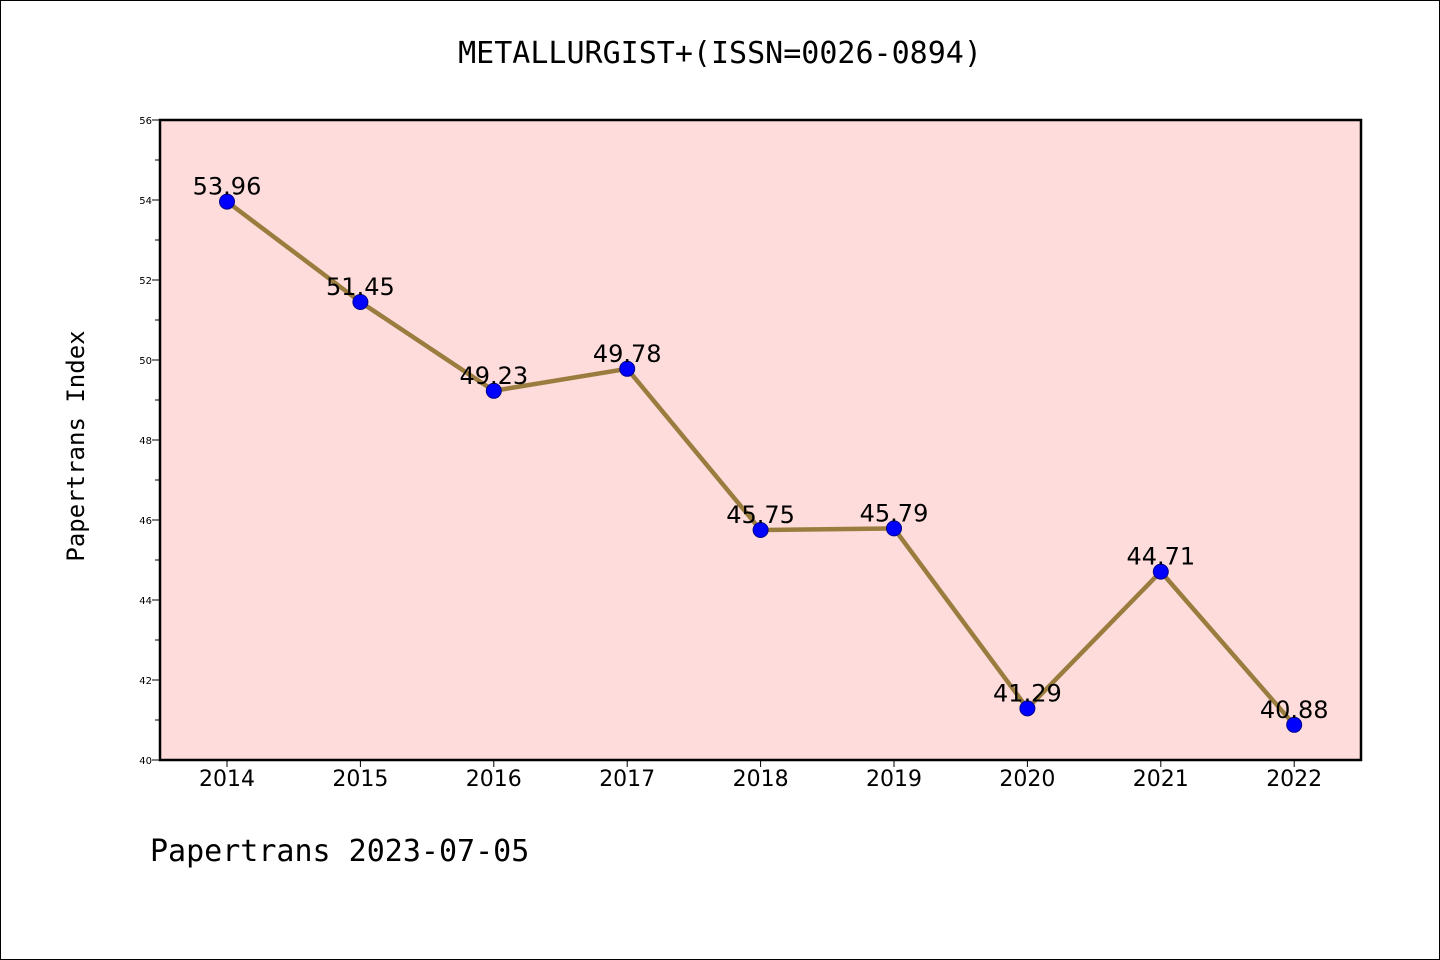  I want to click on y-tick-label: 48, so click(145, 441).